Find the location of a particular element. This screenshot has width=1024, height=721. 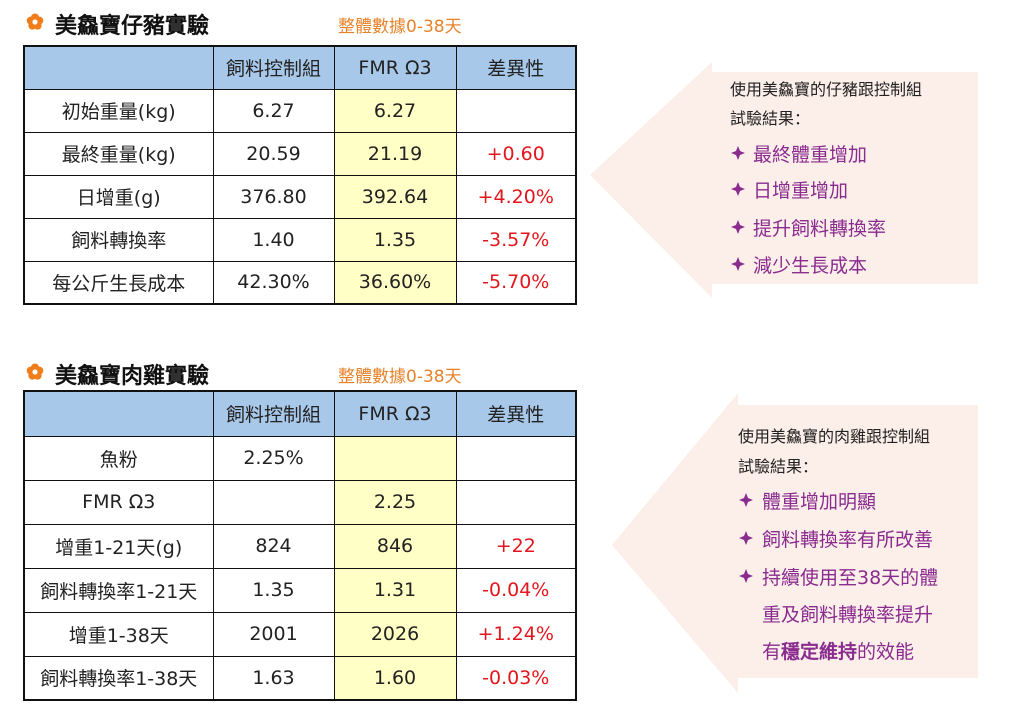

table-cell: 2026 is located at coordinates (395, 634).